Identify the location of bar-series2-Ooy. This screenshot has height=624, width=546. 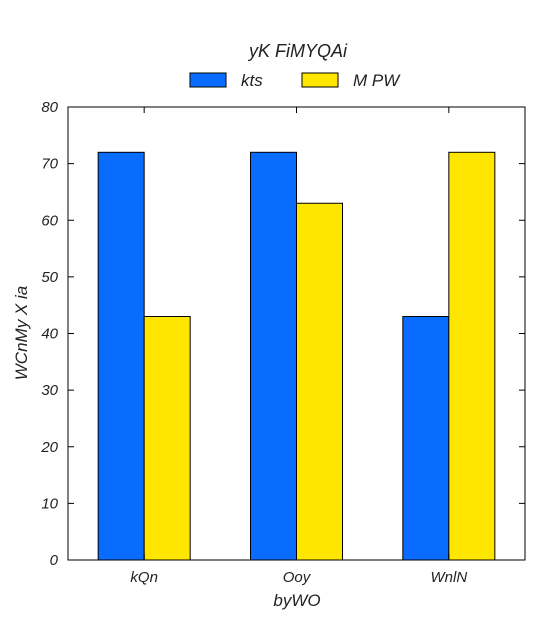
(319, 381).